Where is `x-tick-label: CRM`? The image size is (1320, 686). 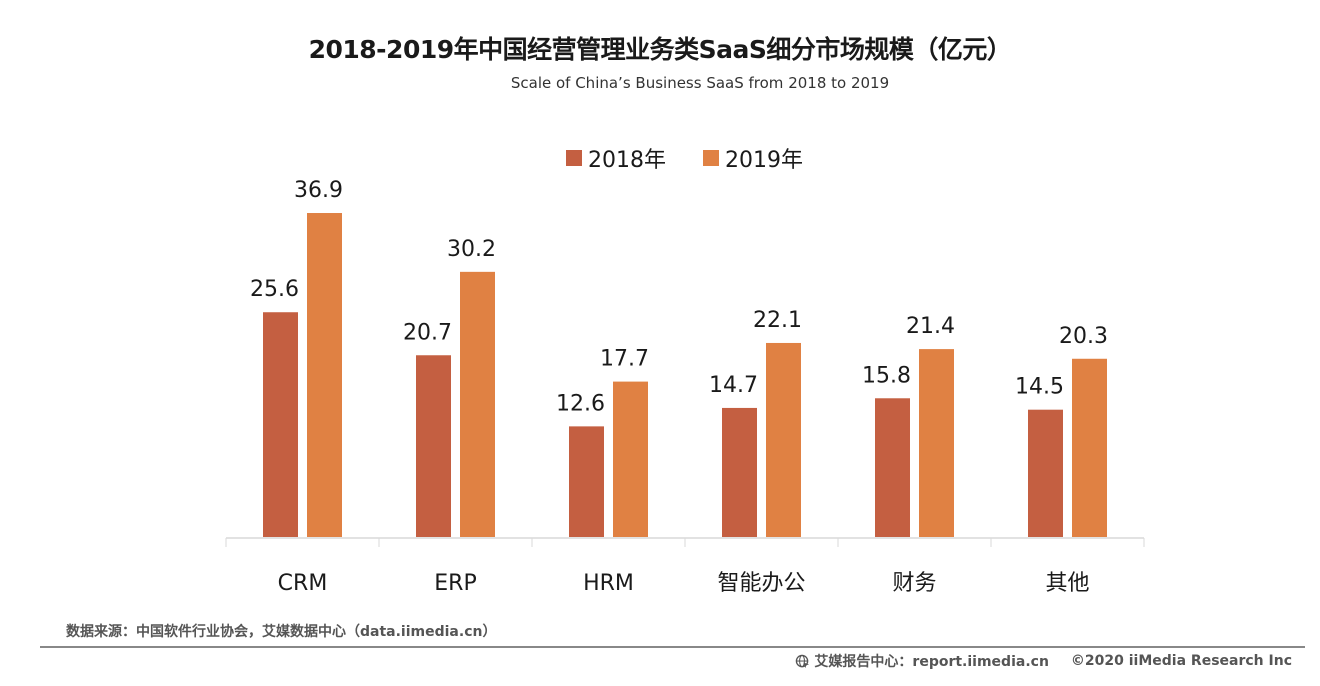
x-tick-label: CRM is located at coordinates (303, 583).